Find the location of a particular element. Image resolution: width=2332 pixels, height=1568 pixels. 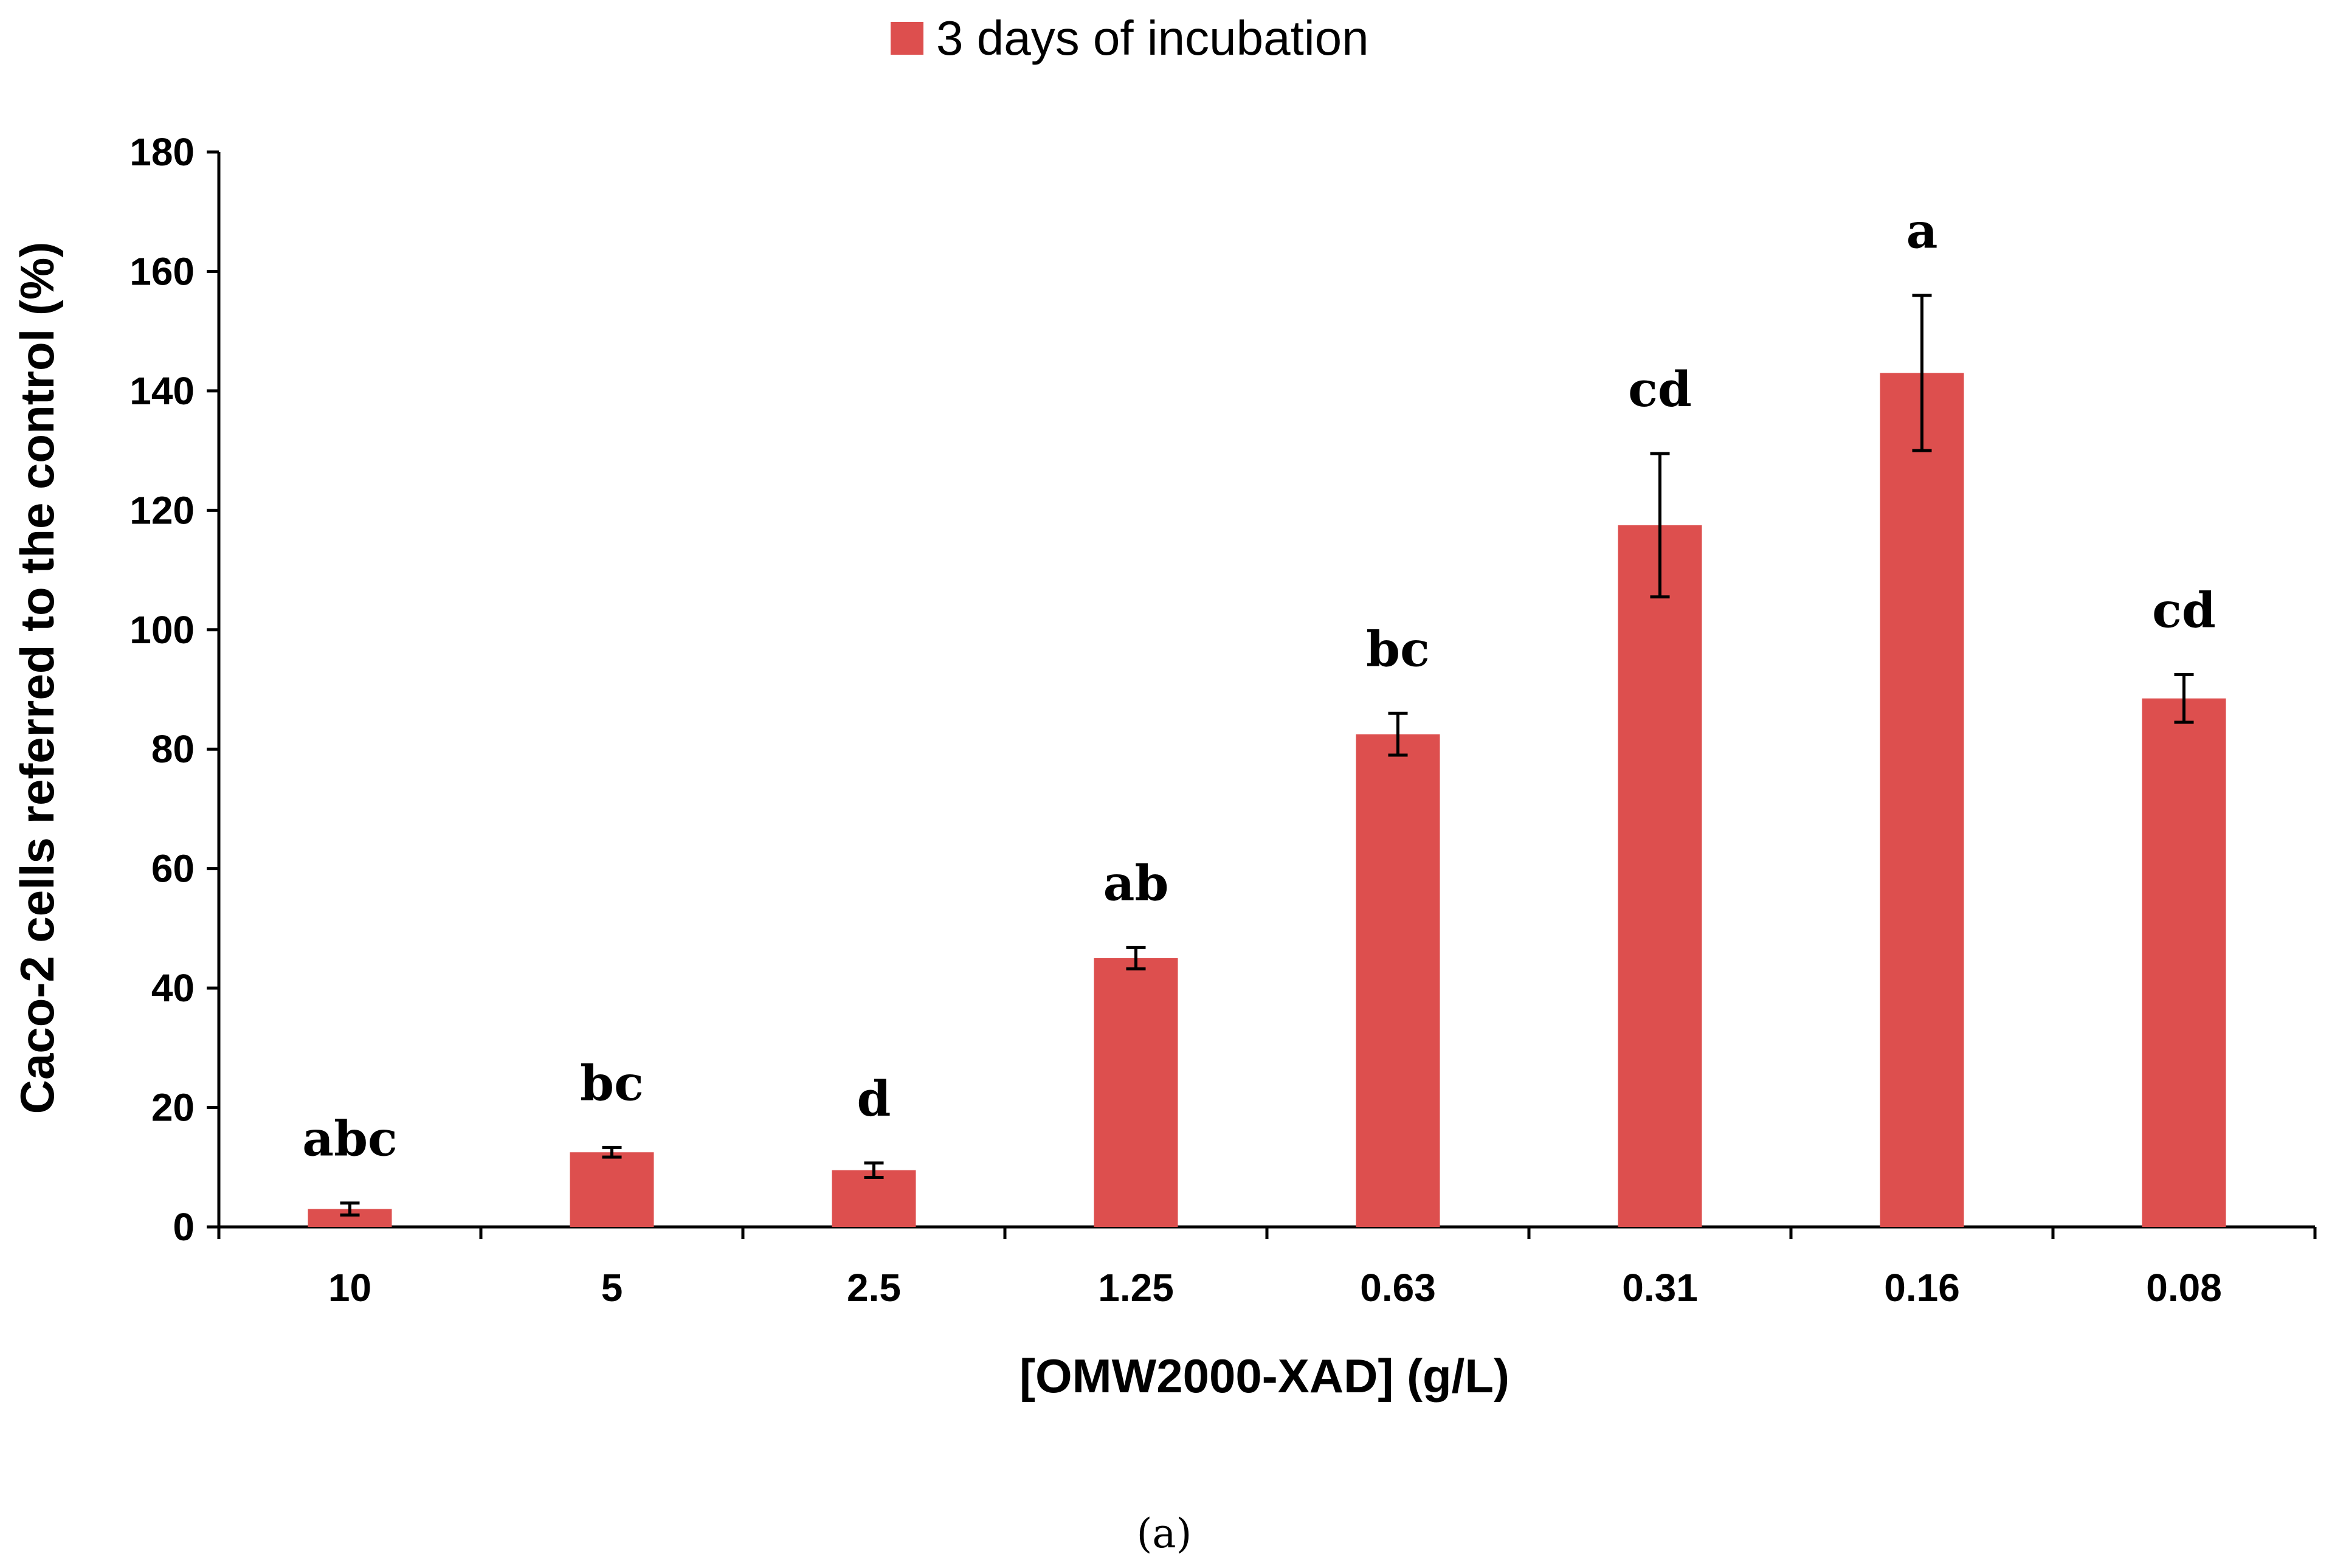

y-tick-label: 160 is located at coordinates (162, 271).